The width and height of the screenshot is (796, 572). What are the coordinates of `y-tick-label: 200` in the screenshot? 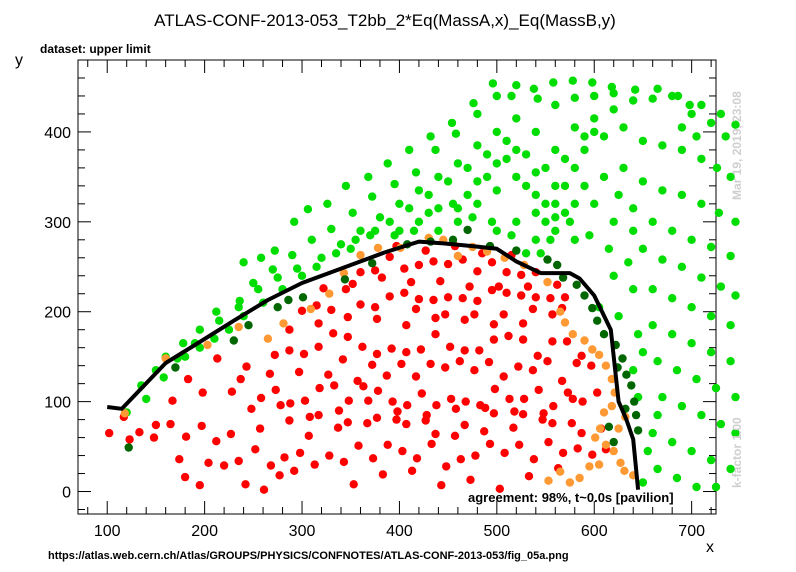 It's located at (57, 313).